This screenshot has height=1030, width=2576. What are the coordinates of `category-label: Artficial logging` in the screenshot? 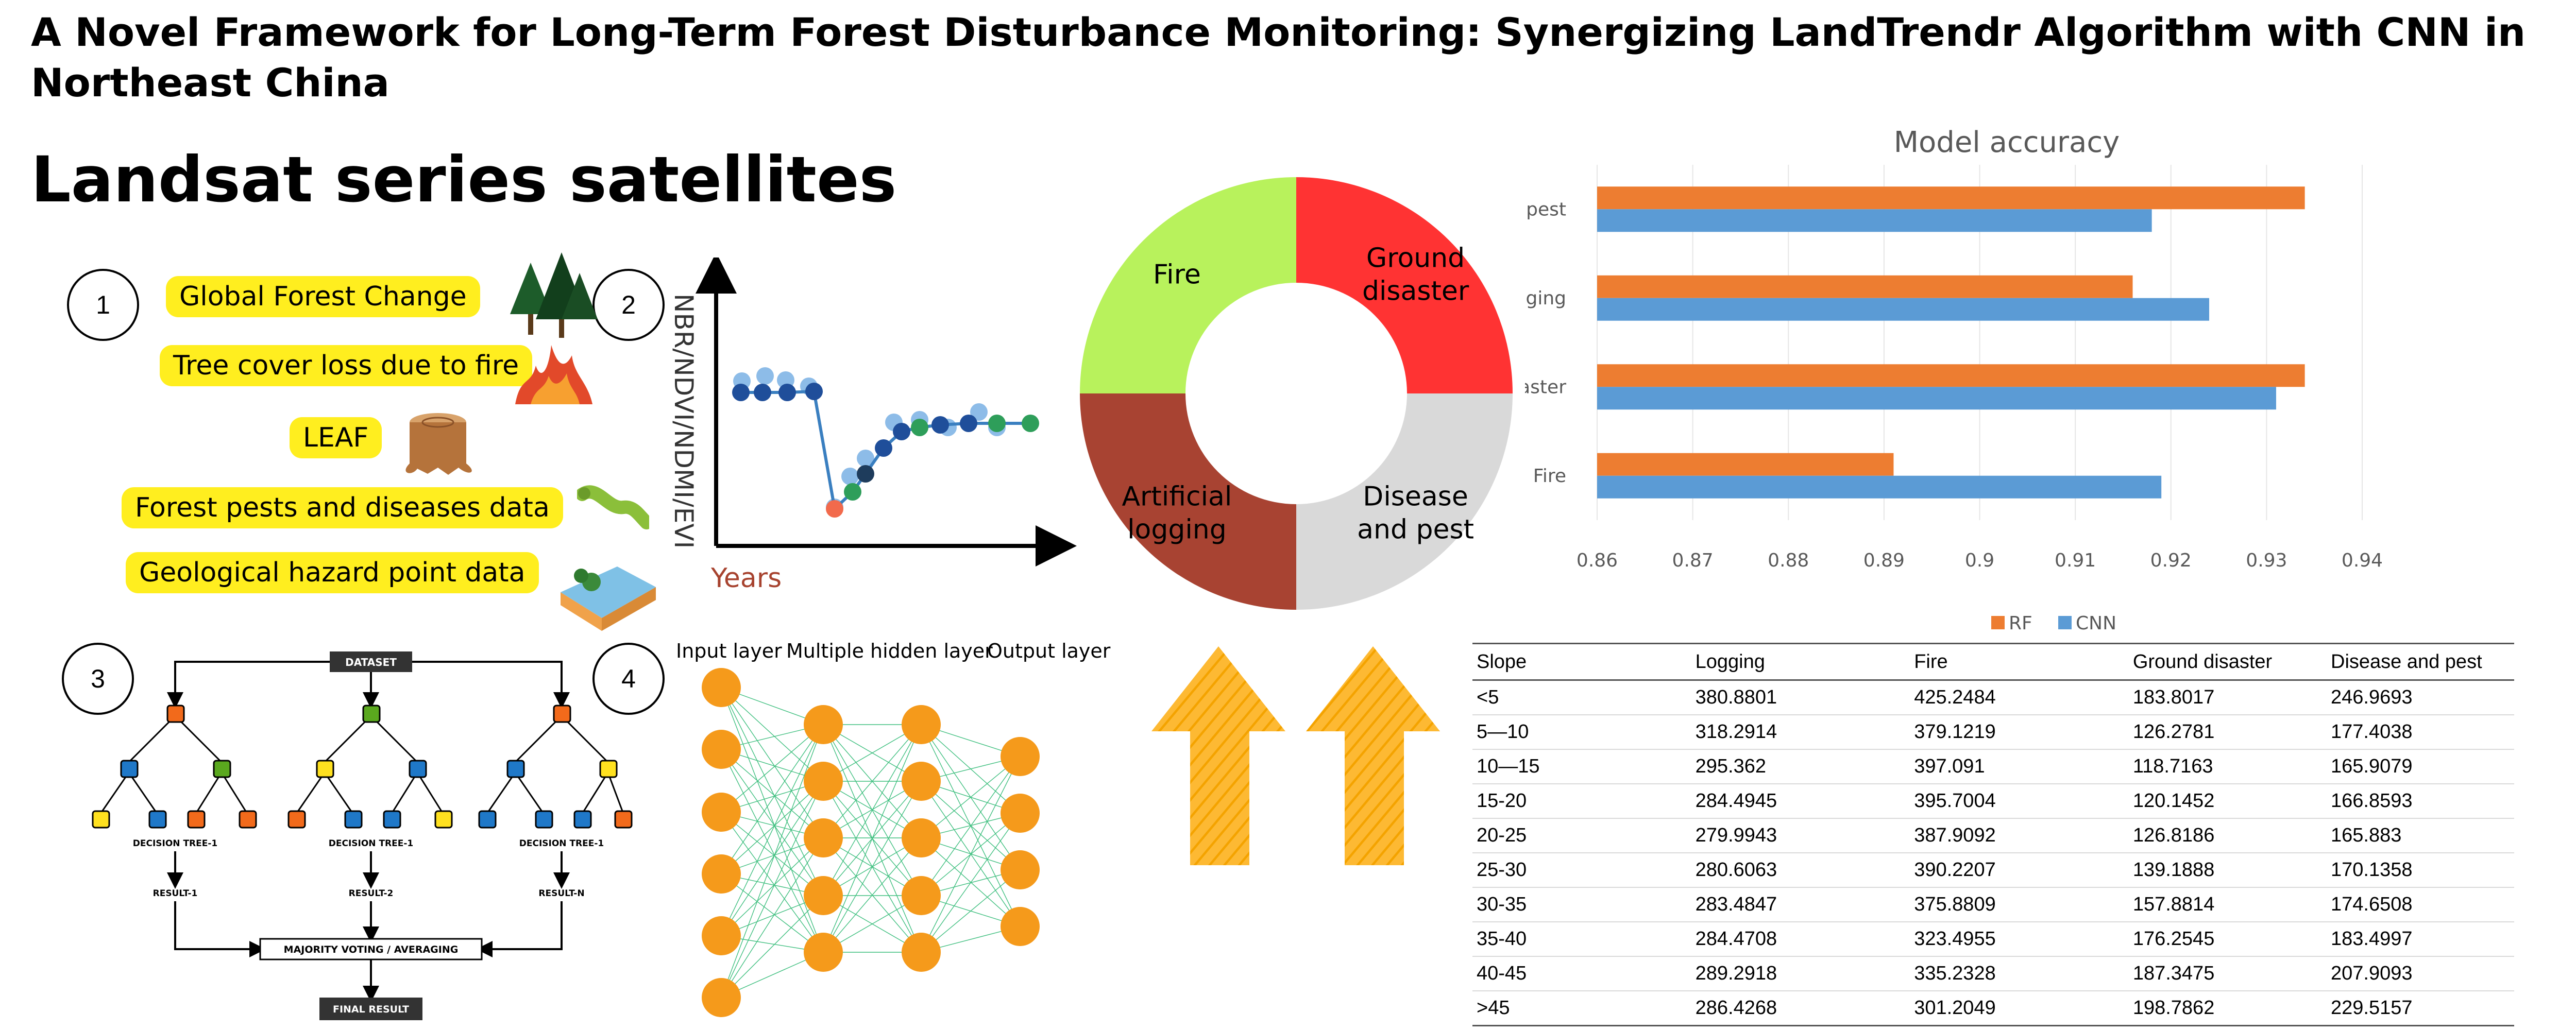 It's located at (1545, 299).